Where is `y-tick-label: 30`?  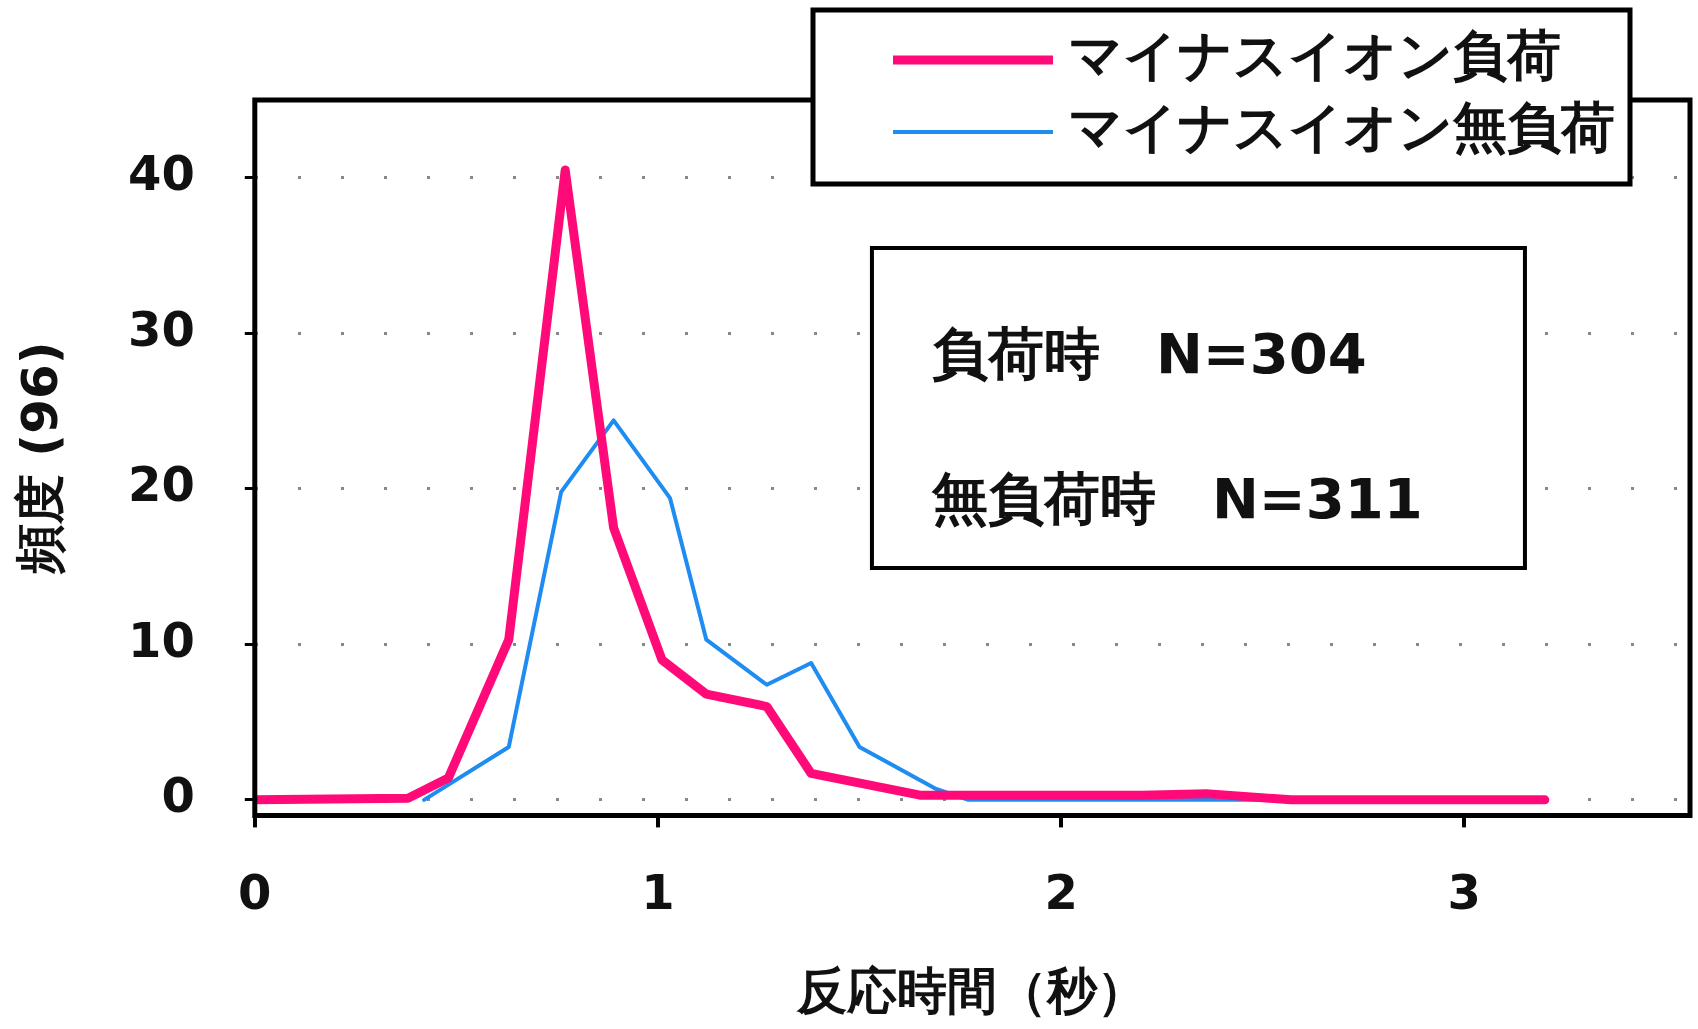
y-tick-label: 30 is located at coordinates (161, 328).